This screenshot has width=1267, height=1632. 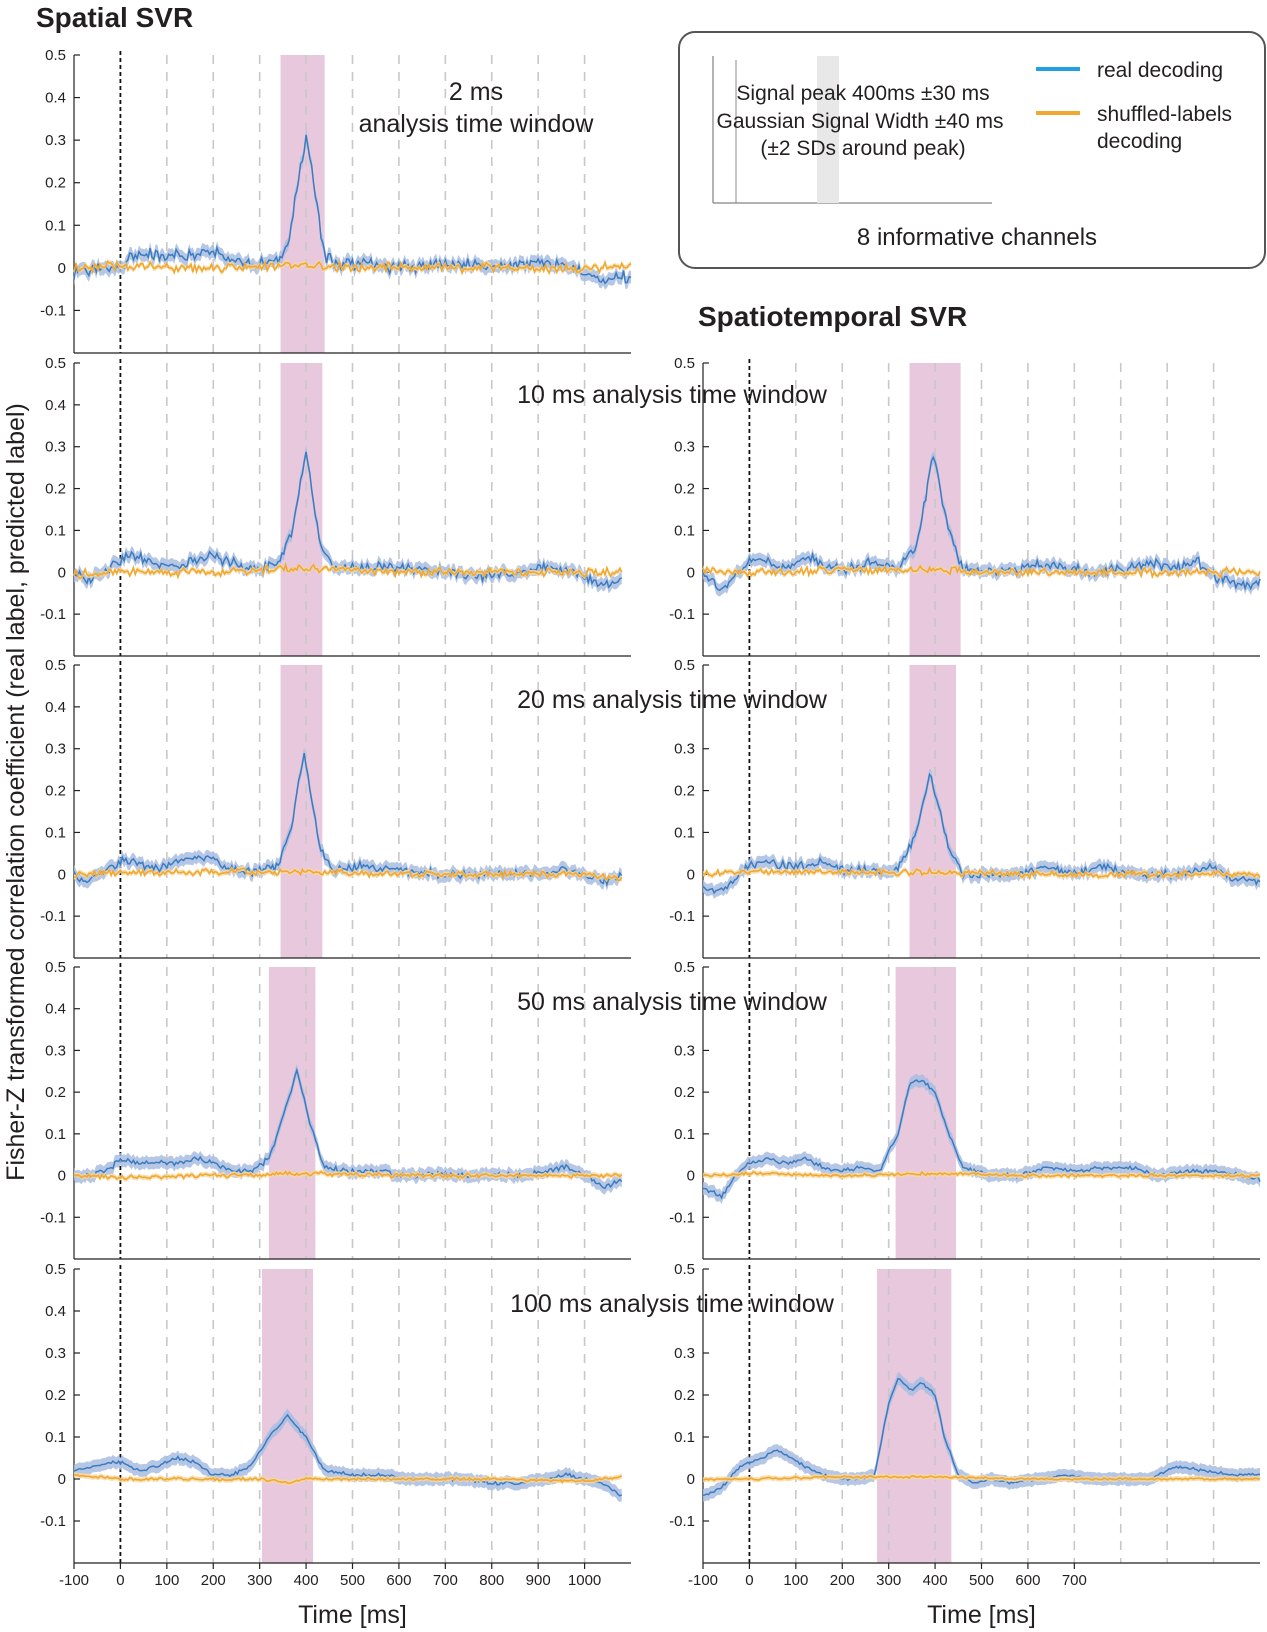 I want to click on panel-title: 10 ms analysis time window, so click(x=672, y=395).